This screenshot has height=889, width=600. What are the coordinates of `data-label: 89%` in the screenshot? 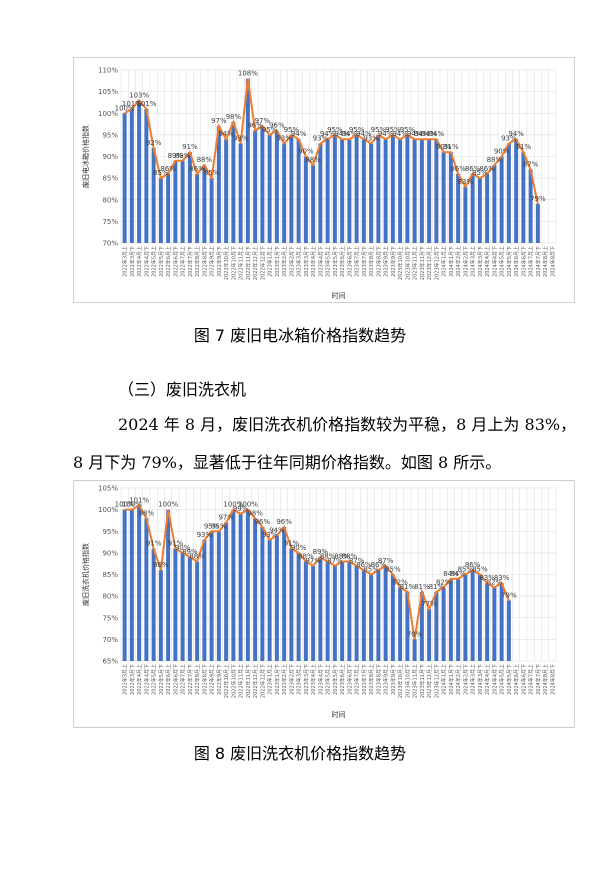 It's located at (190, 552).